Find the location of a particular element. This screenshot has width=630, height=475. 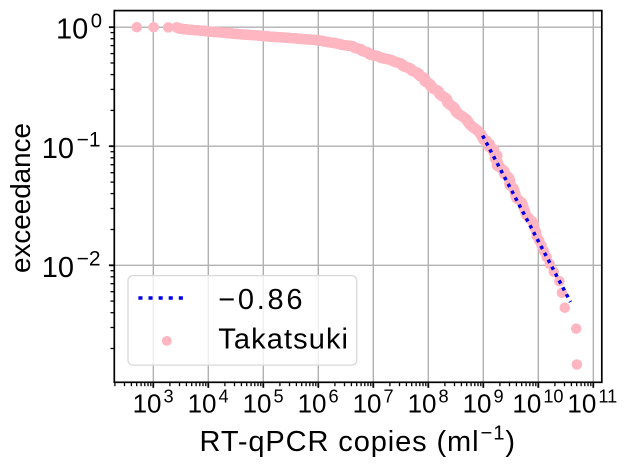

svg-text:10−2: 10 −2 is located at coordinates (71, 266).